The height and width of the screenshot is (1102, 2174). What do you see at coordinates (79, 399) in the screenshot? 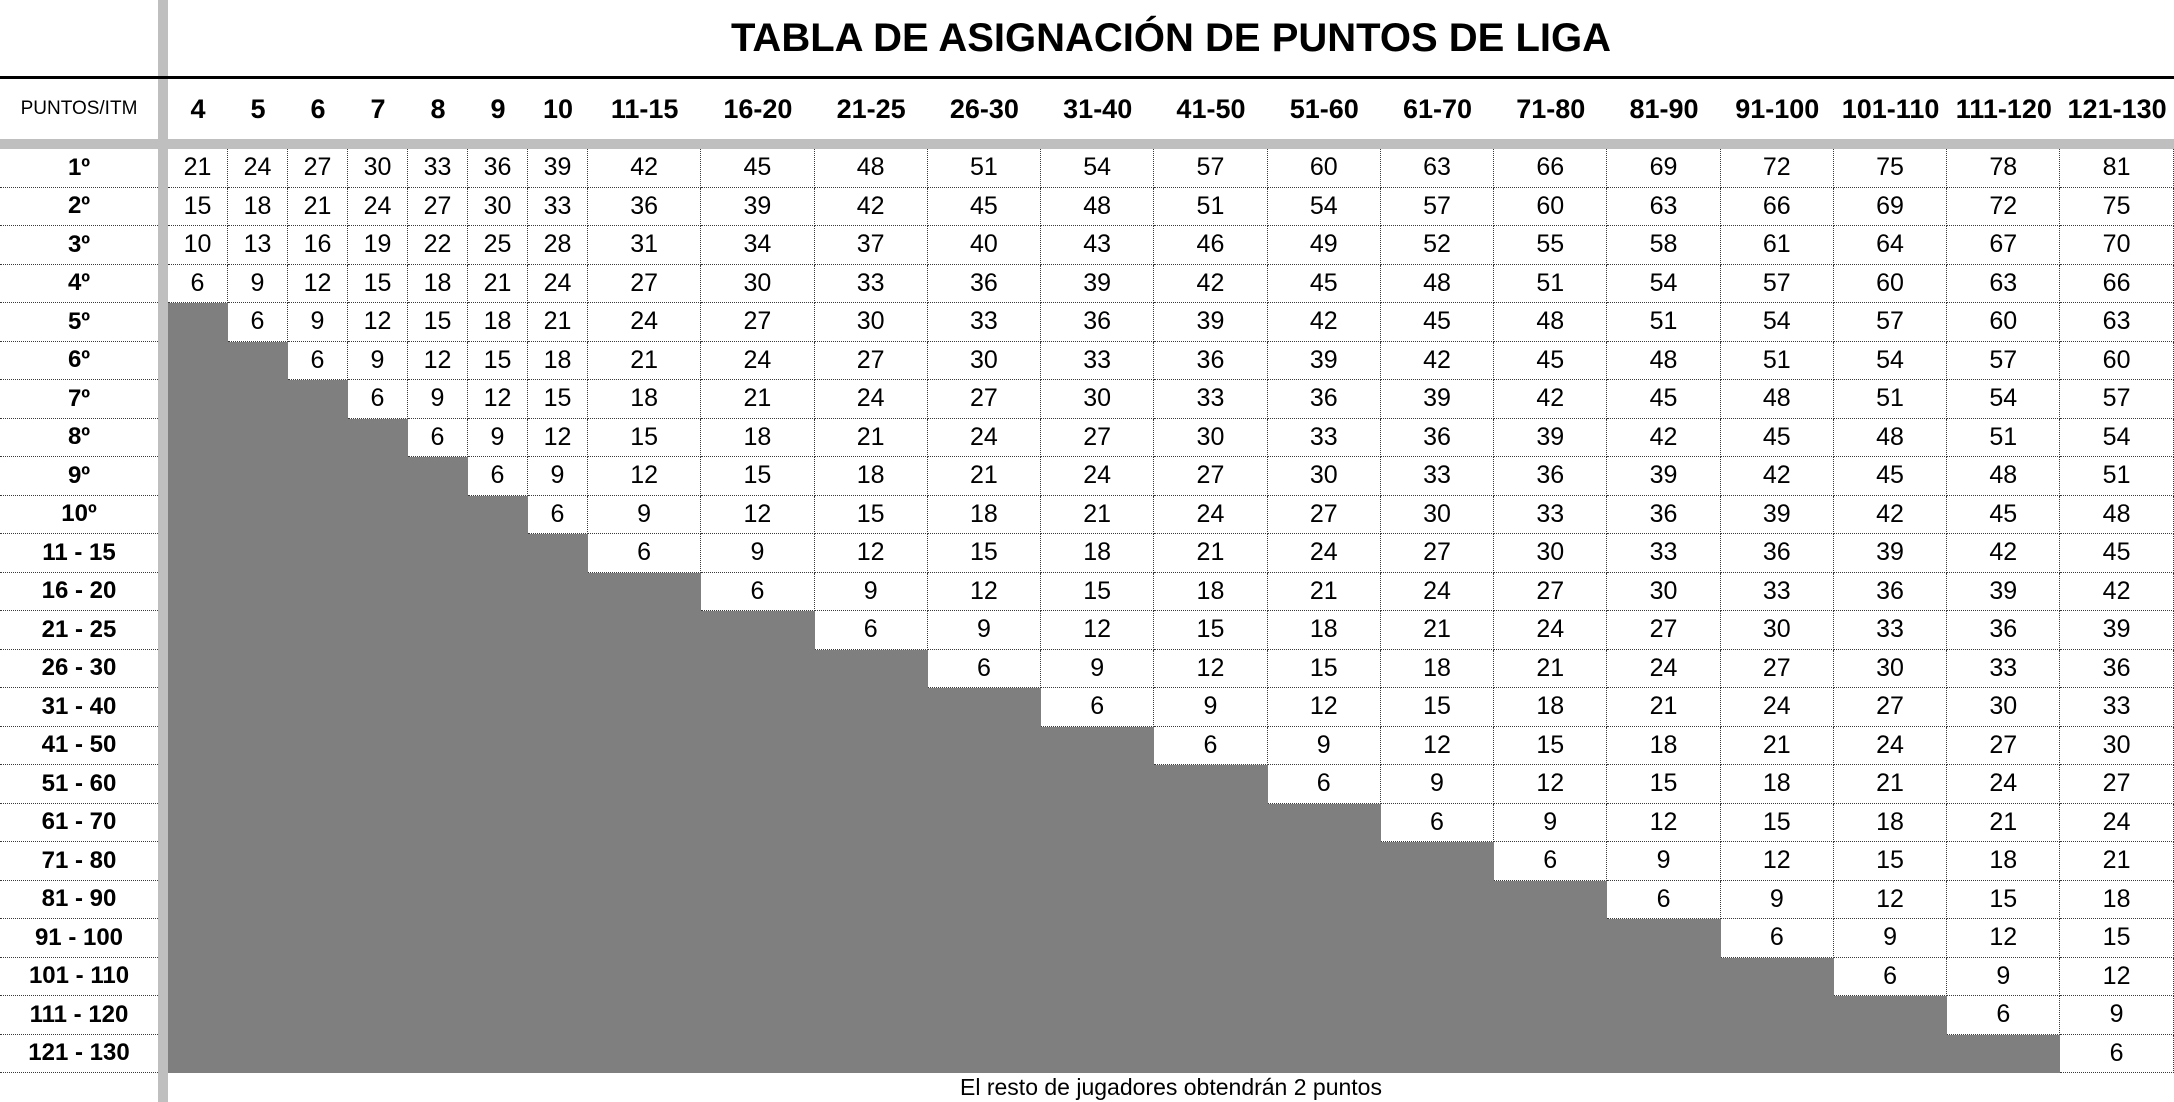
I see `row-label: 7º` at bounding box center [79, 399].